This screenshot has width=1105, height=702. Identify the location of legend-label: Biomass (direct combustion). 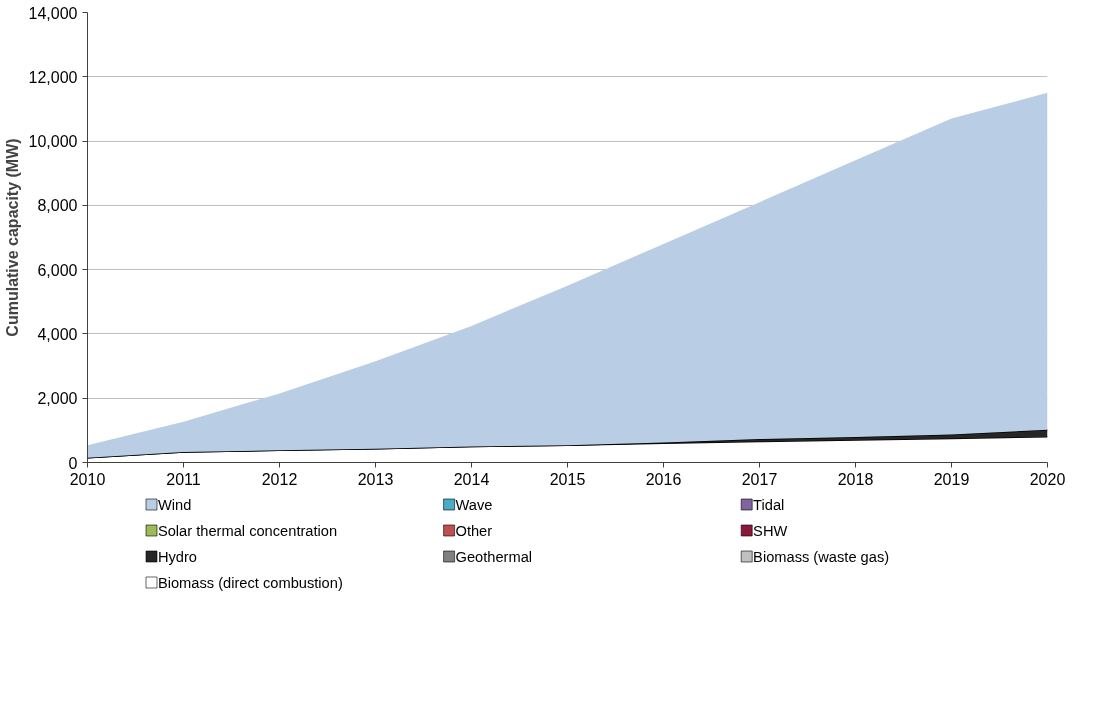
(250, 582).